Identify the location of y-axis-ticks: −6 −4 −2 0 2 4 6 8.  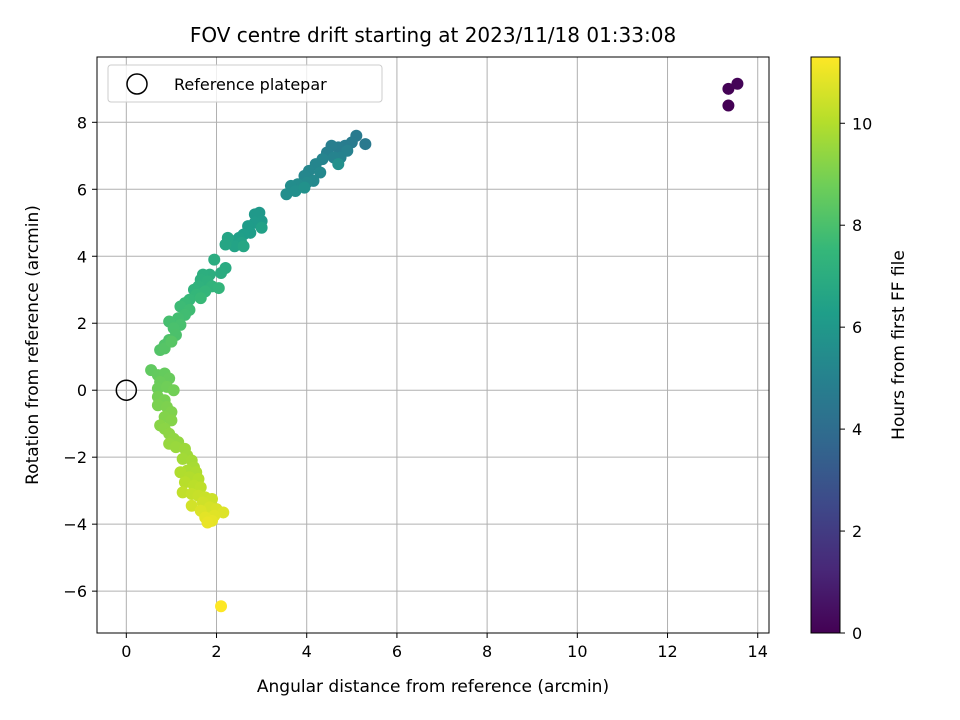
(80, 357).